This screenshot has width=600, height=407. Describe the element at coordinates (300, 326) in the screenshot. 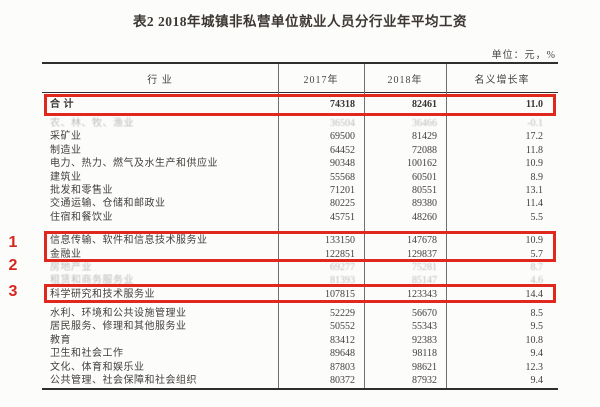

I see `table-row: 居民服务、修理和其他服务业 50552 55343 9.5` at that location.